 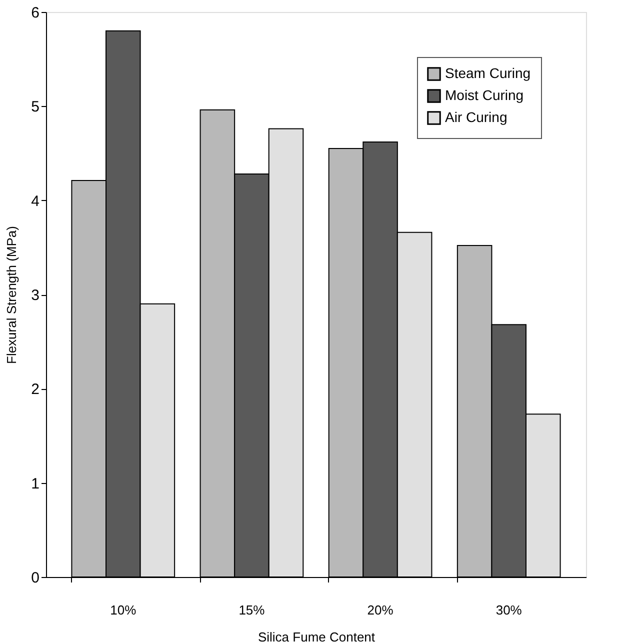 I want to click on y-tick-label: 0, so click(x=35, y=578).